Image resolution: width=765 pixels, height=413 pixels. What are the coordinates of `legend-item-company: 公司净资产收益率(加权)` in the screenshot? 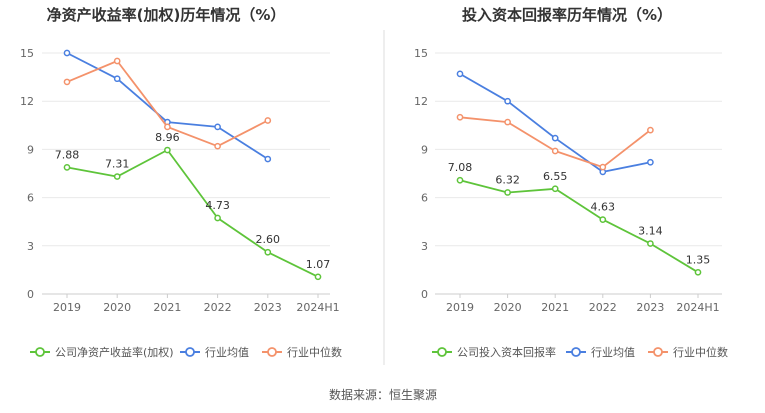 It's located at (102, 352).